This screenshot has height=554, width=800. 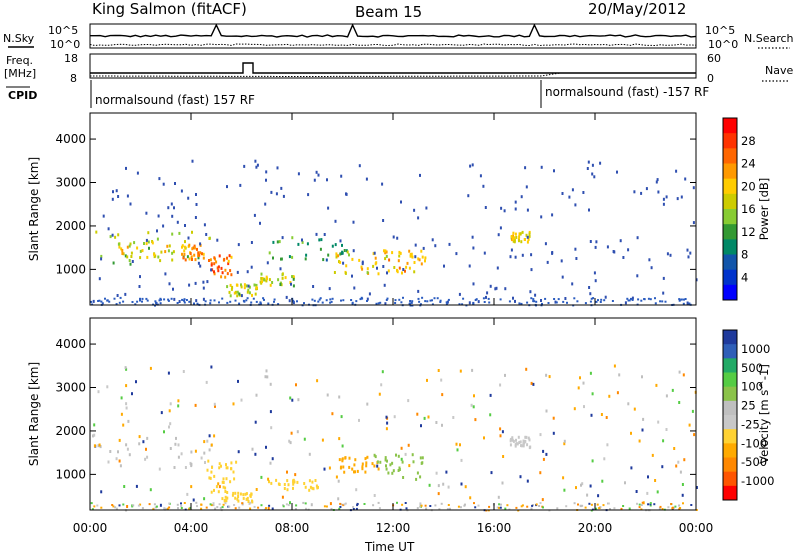 I want to click on colorbar-swatch, so click(x=730, y=141).